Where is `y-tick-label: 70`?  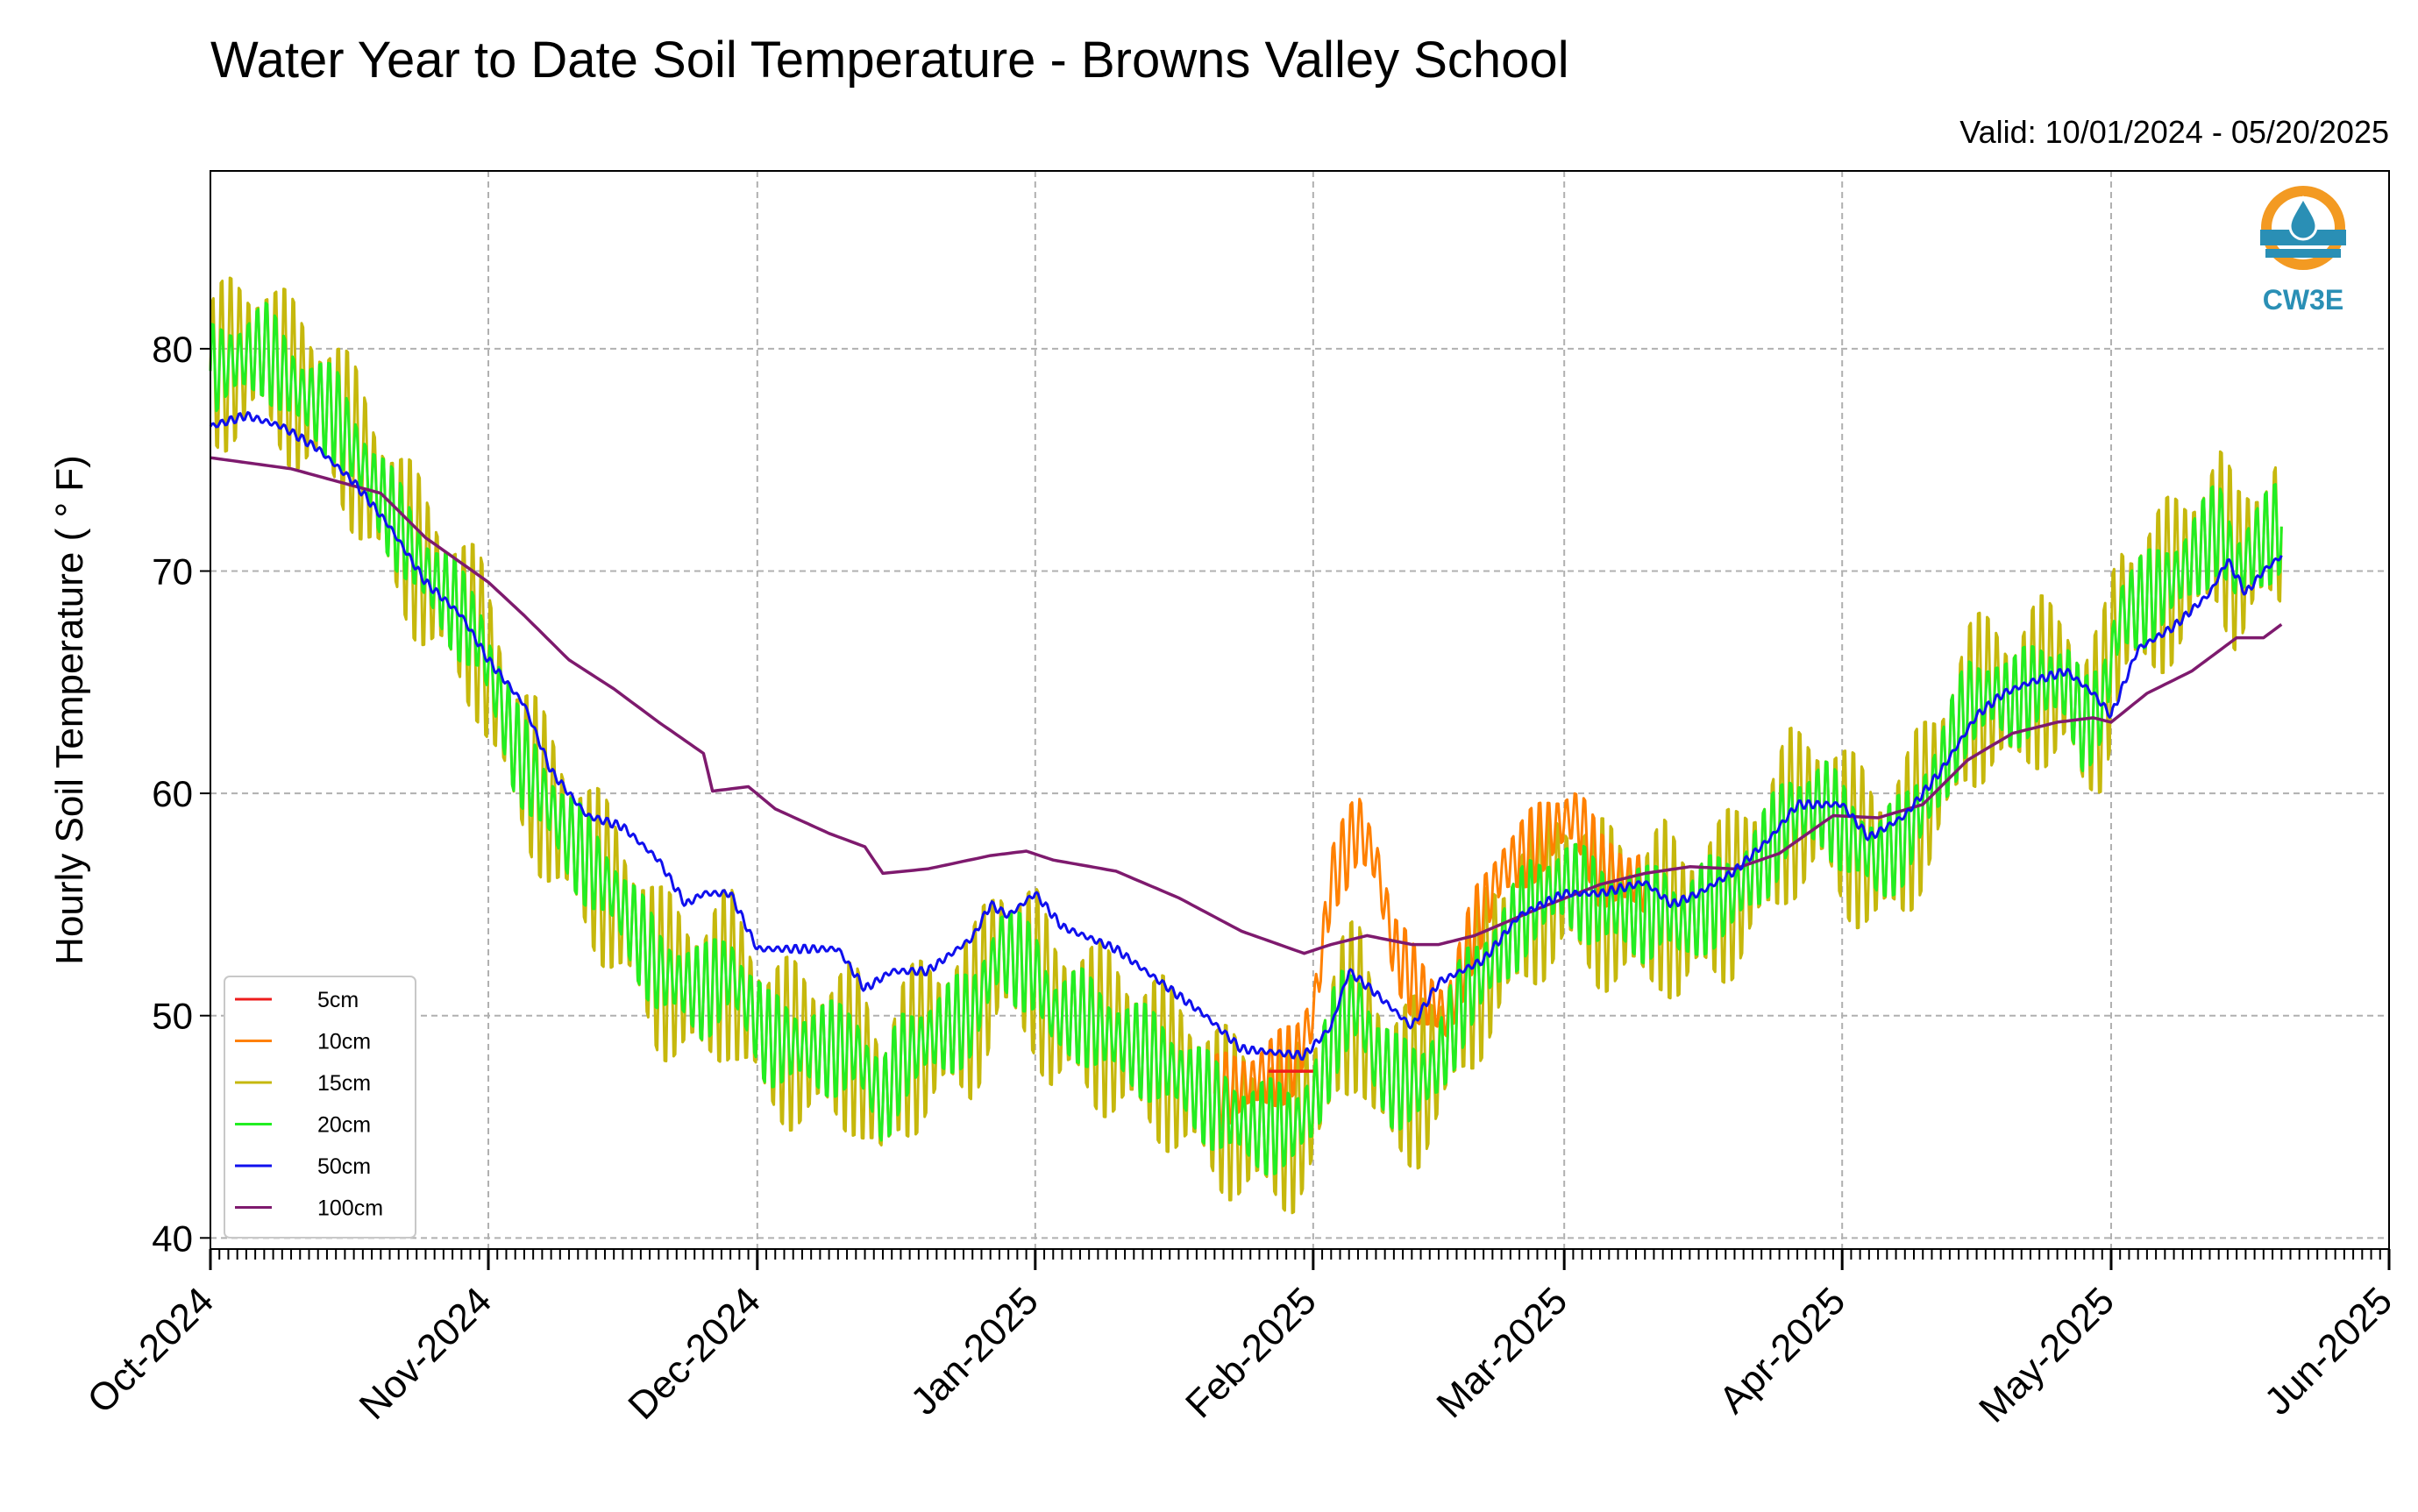 y-tick-label: 70 is located at coordinates (172, 571).